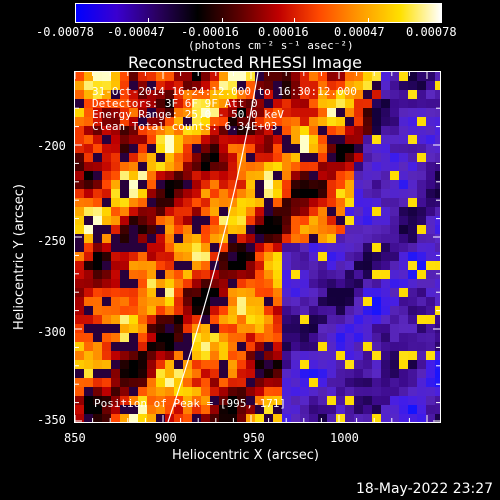 The height and width of the screenshot is (500, 500). I want to click on colorbar-units: (photons cm⁻² s⁻¹ asec⁻²), so click(271, 45).